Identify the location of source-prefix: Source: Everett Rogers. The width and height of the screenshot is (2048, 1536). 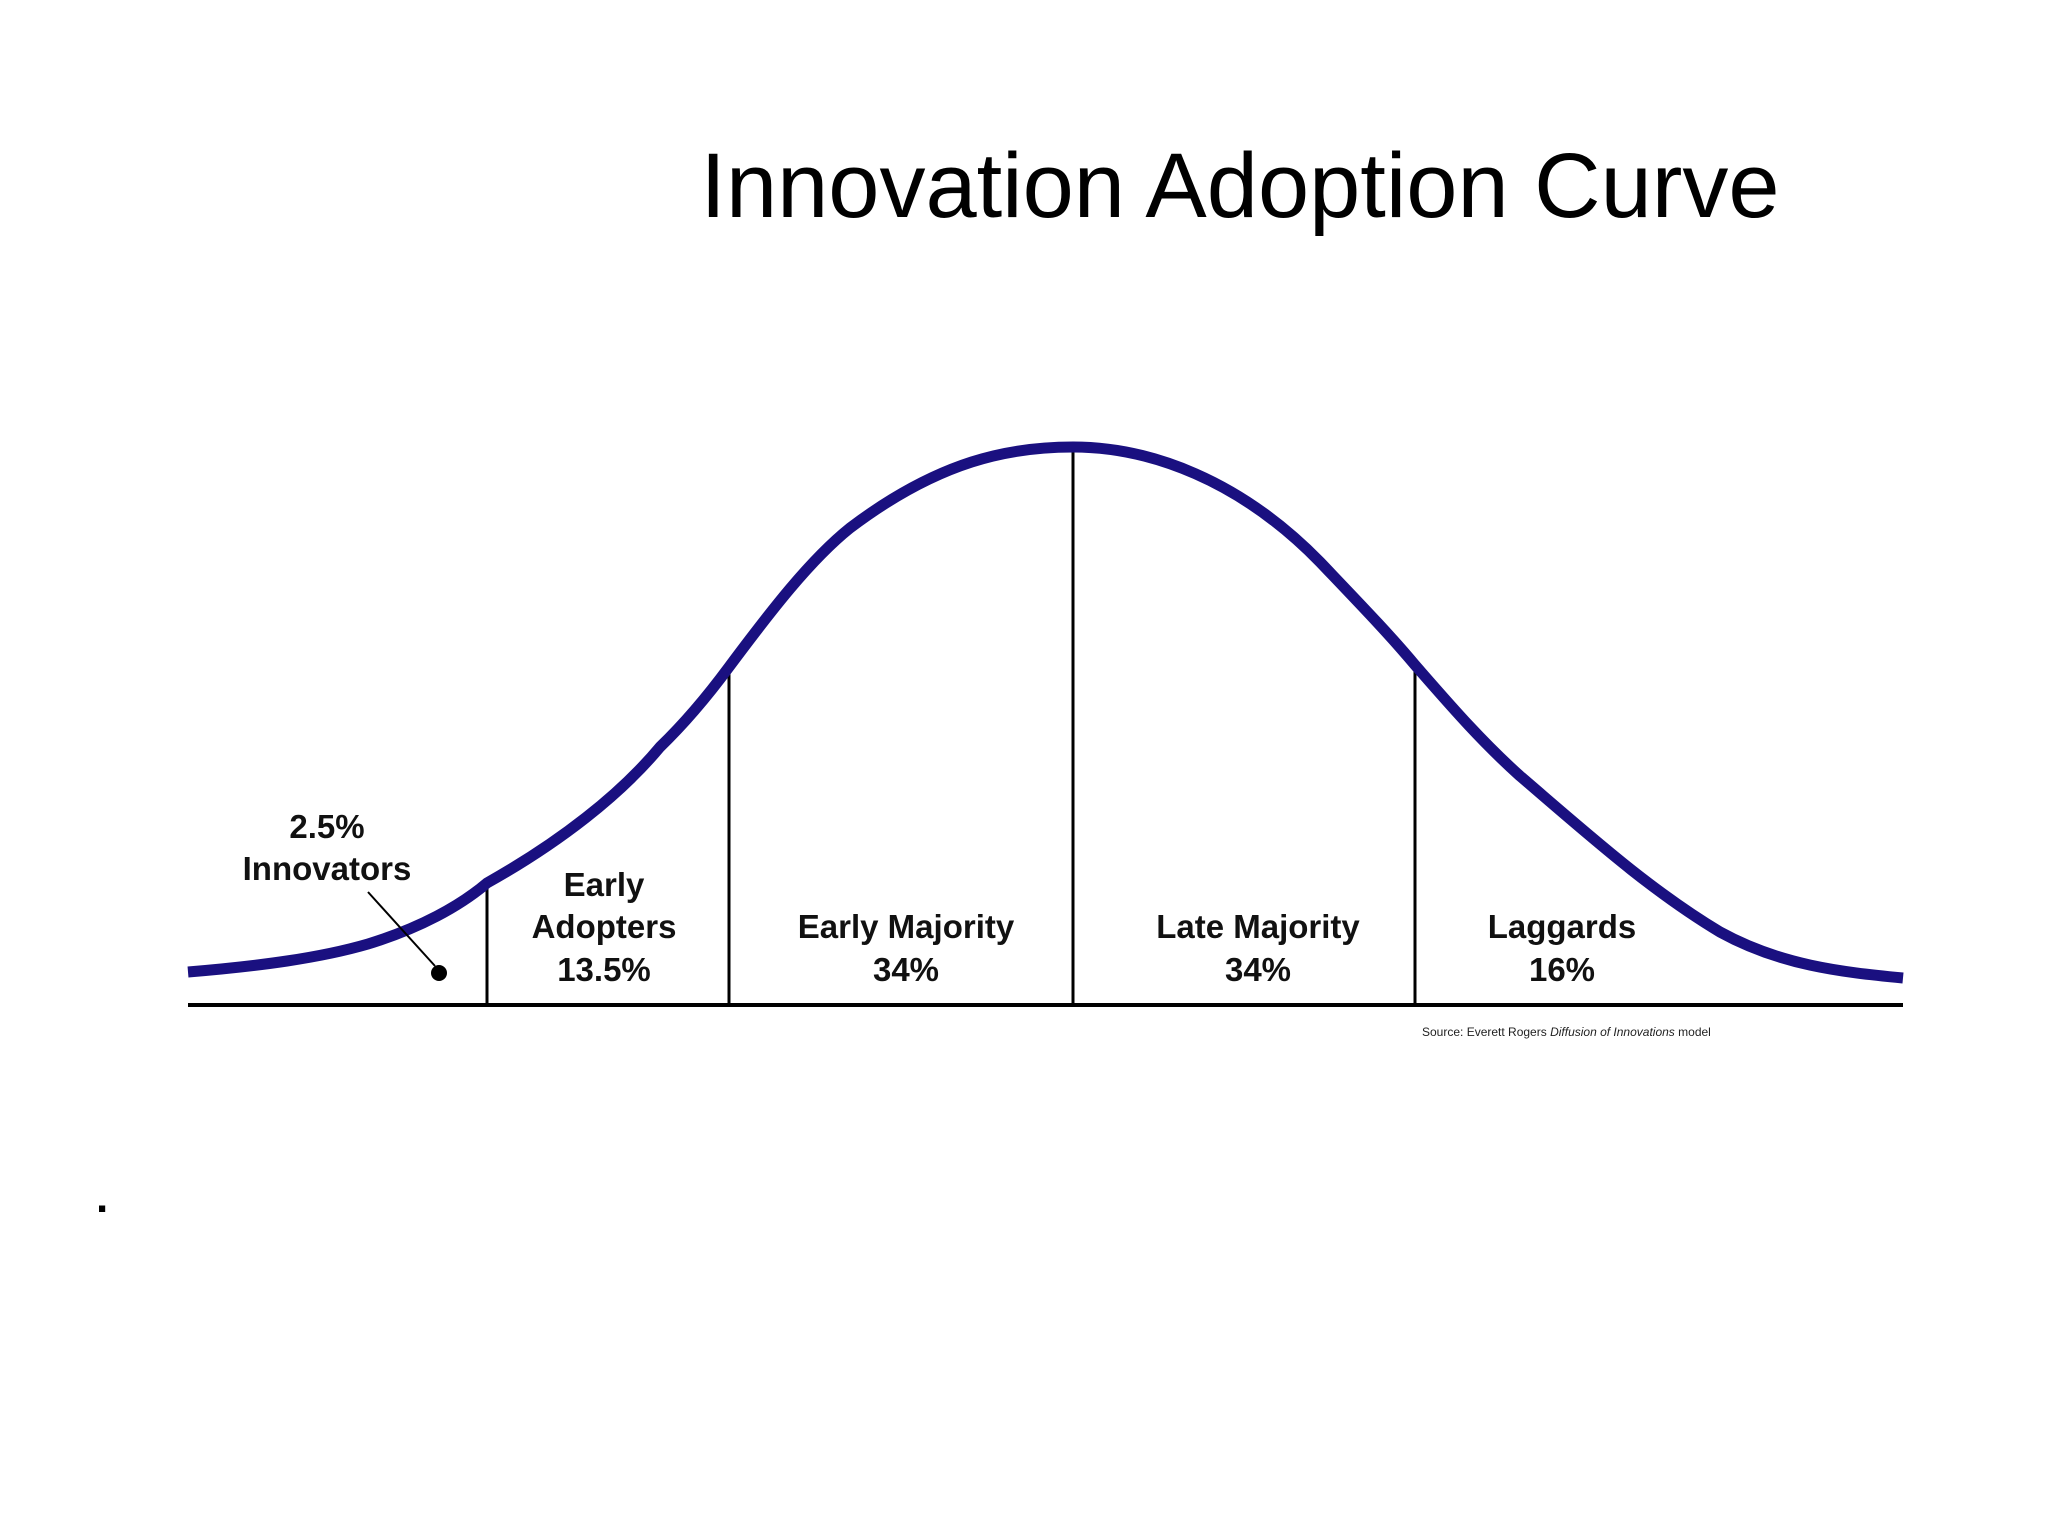
(1486, 1032).